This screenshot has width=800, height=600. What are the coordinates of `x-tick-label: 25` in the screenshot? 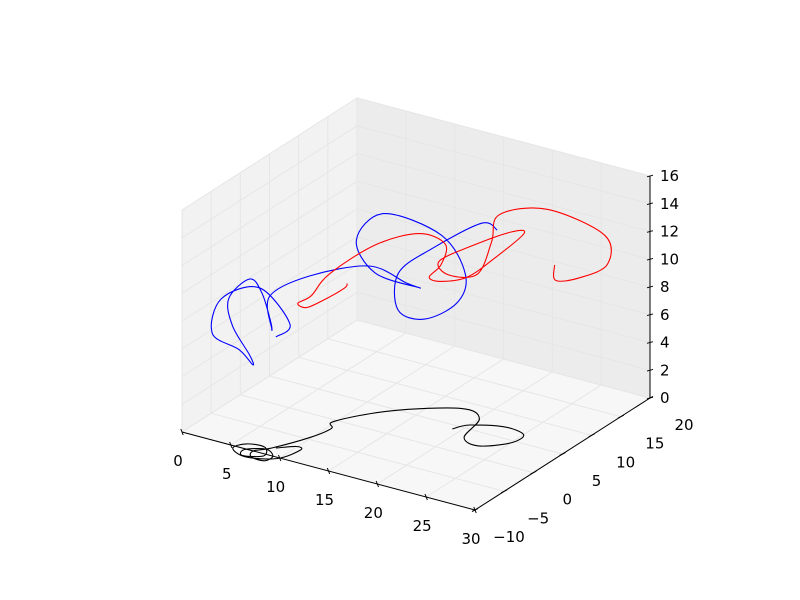 It's located at (422, 526).